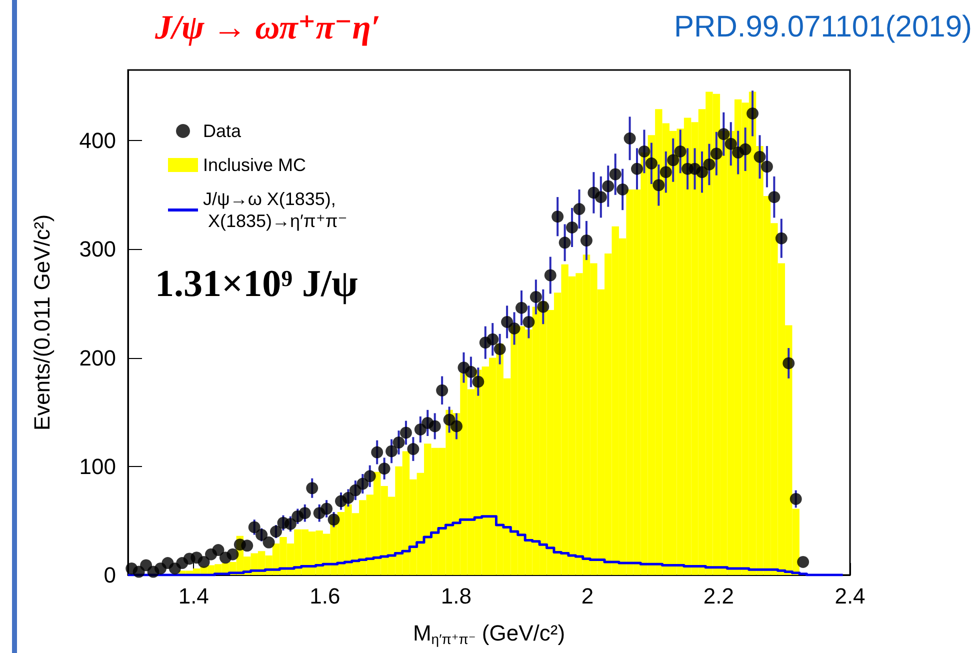  What do you see at coordinates (718, 596) in the screenshot?
I see `x-tick-label: 2.2` at bounding box center [718, 596].